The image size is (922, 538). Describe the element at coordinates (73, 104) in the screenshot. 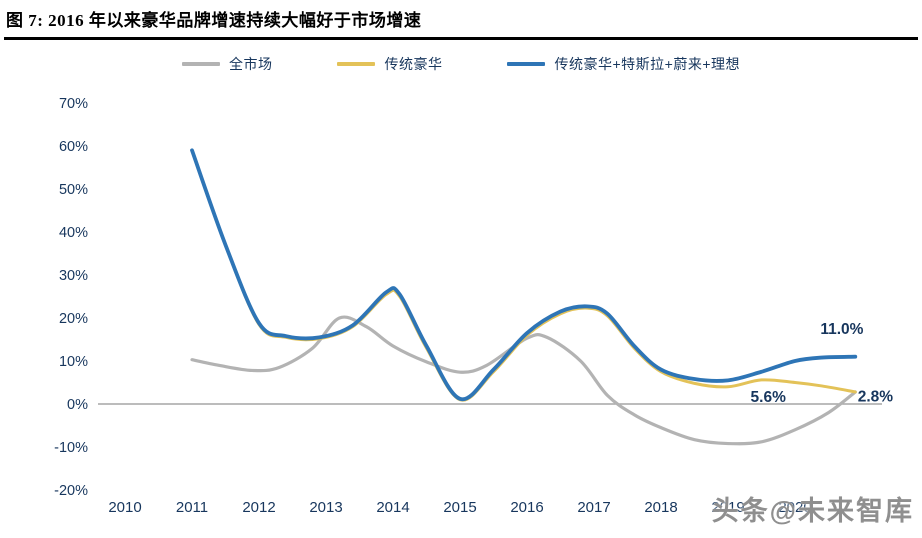

I see `y-tick-label: 70%` at that location.